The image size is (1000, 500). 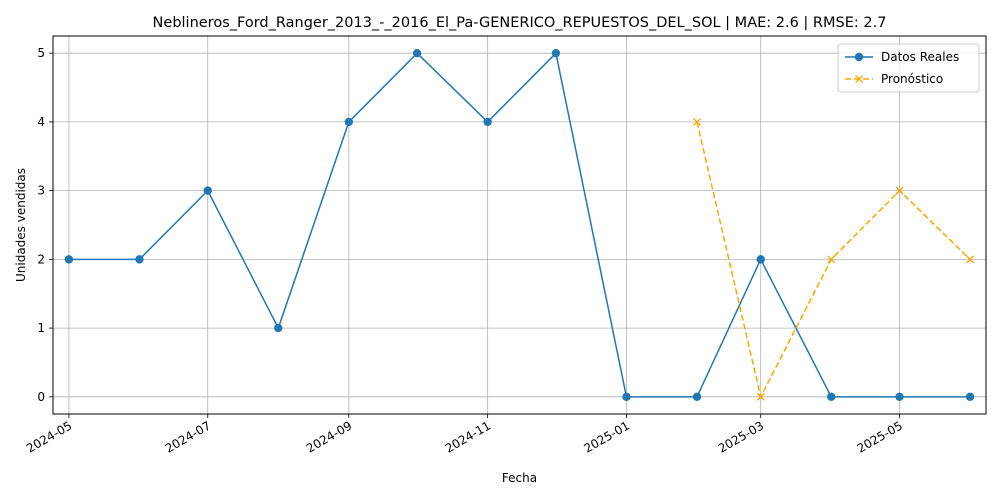 What do you see at coordinates (41, 53) in the screenshot?
I see `y-tick-label: 5` at bounding box center [41, 53].